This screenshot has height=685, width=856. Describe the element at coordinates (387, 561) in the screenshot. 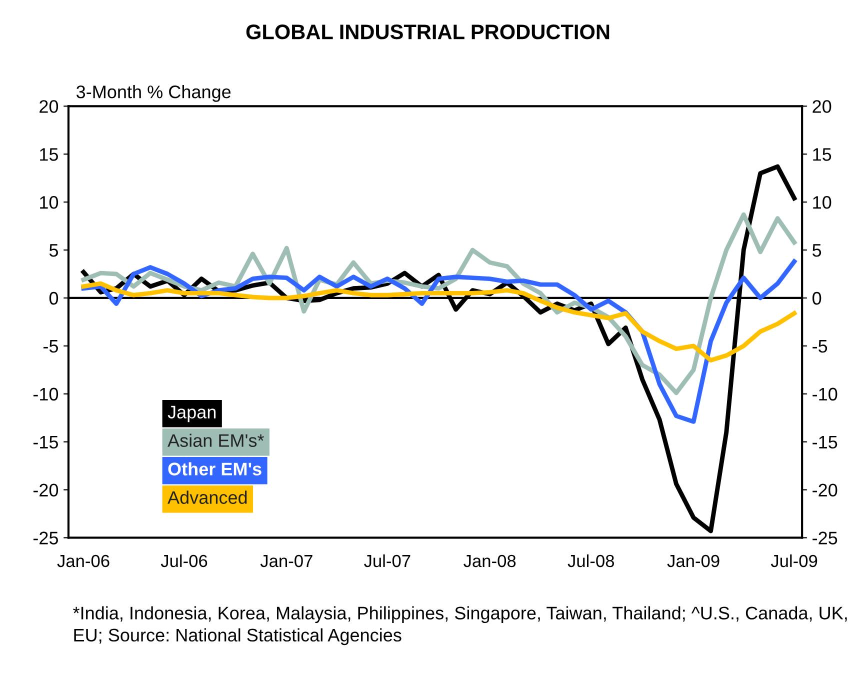

I see `x-tick-label: Jul-07` at that location.